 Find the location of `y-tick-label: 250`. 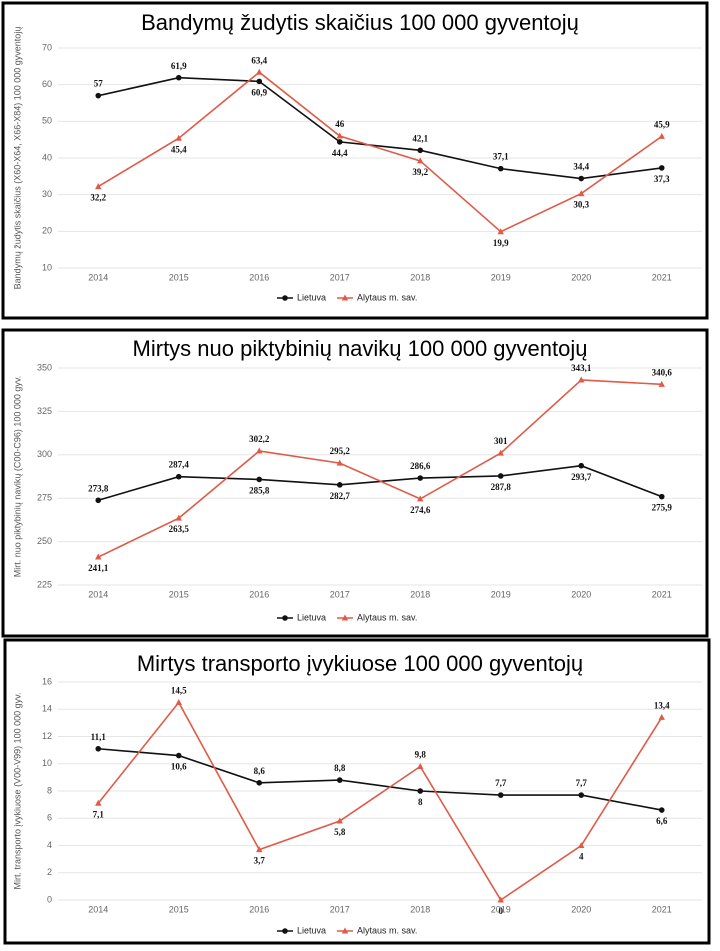

y-tick-label: 250 is located at coordinates (44, 541).